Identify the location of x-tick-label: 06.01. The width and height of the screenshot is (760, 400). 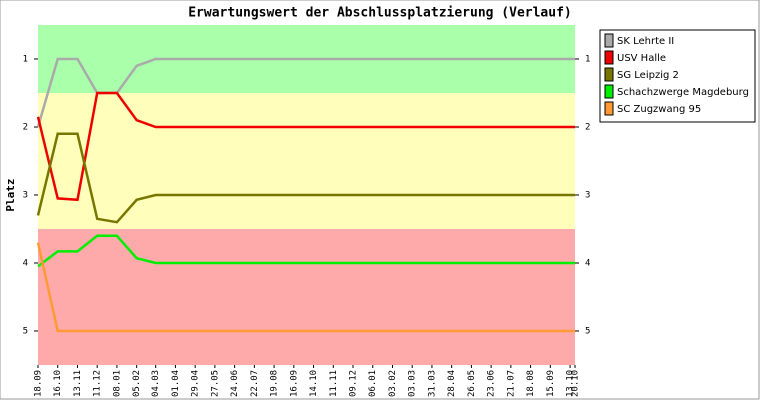
(373, 383).